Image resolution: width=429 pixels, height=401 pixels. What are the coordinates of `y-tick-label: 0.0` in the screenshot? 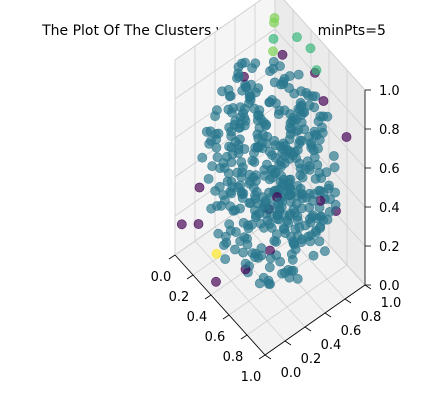 It's located at (291, 373).